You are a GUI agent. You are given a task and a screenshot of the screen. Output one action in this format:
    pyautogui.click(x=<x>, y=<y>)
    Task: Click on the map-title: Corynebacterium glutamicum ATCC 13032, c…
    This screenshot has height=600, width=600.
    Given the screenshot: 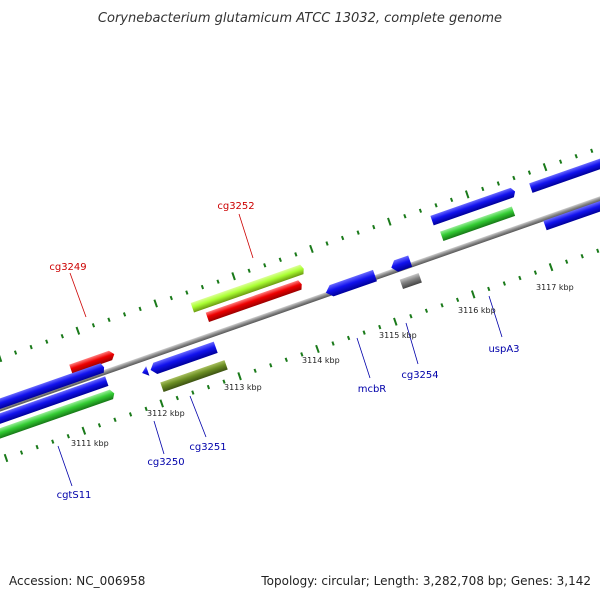 What is the action you would take?
    pyautogui.click(x=300, y=18)
    